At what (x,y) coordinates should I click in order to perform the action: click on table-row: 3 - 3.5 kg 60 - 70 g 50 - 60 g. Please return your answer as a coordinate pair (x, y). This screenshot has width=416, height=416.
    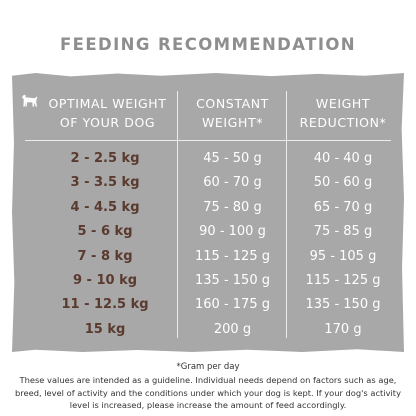
    Looking at the image, I should click on (208, 187).